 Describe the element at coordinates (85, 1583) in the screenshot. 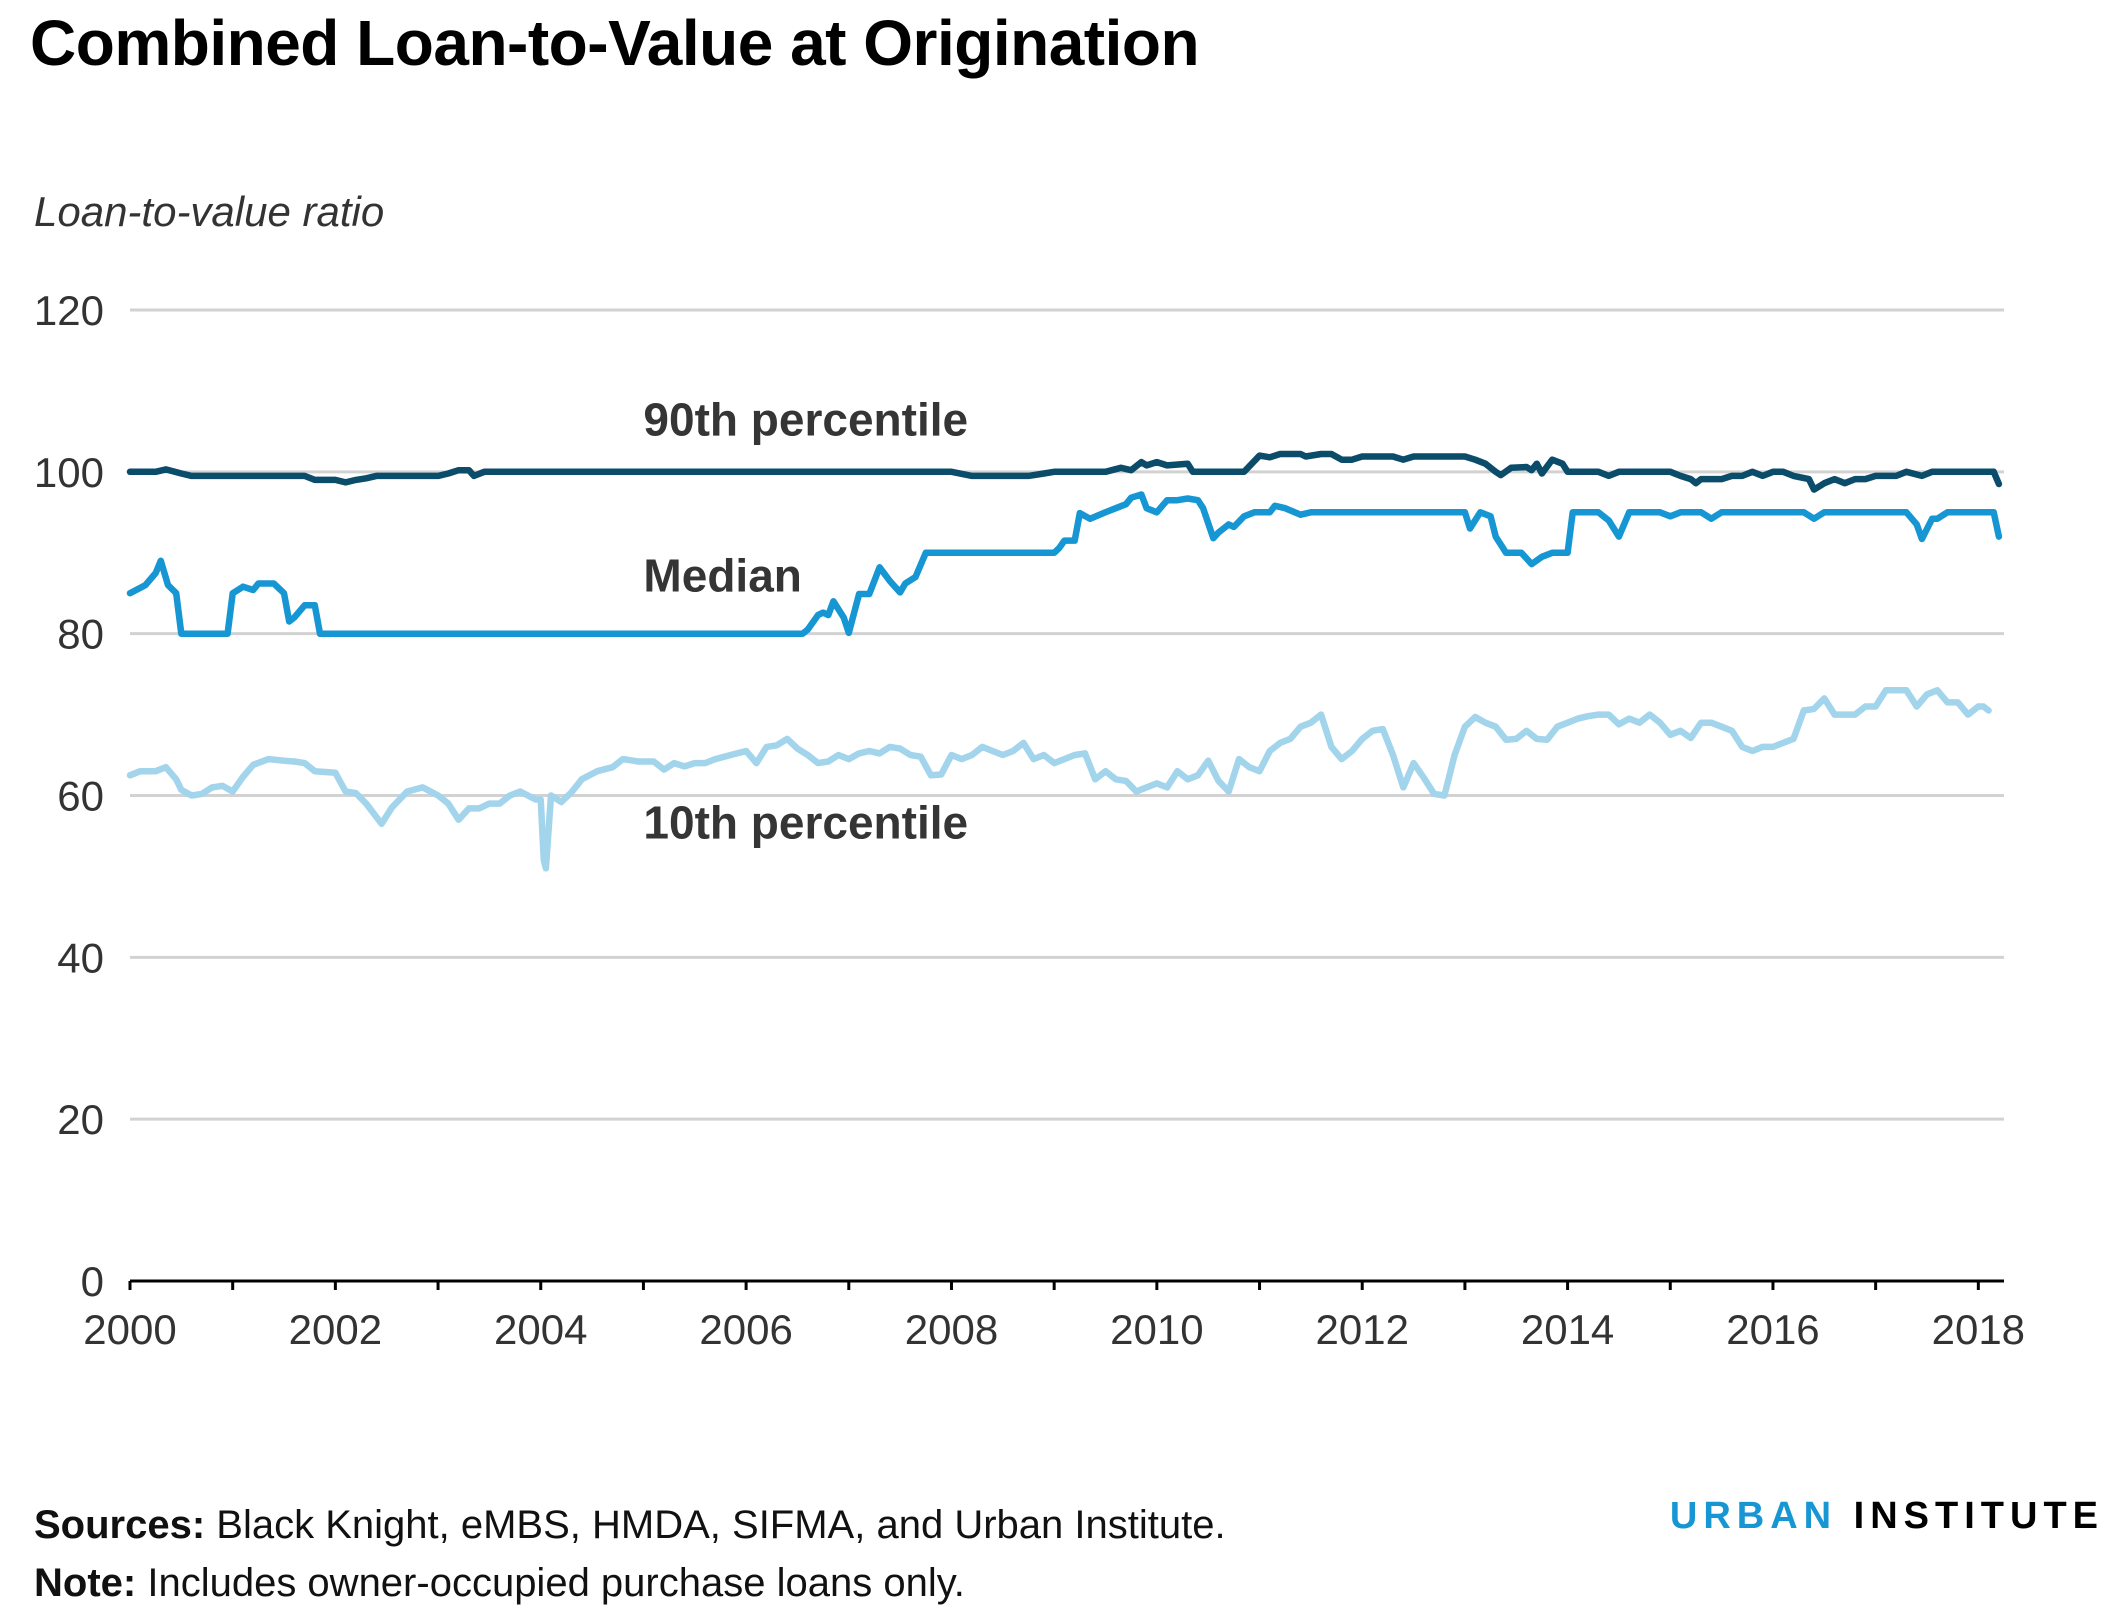

I see `note-label: Note:` at that location.